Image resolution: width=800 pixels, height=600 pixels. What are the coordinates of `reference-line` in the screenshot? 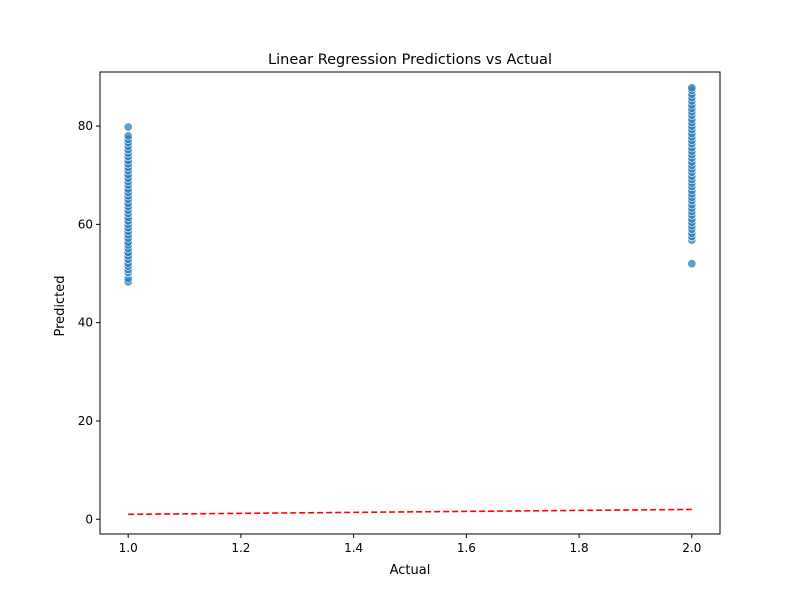 It's located at (410, 512).